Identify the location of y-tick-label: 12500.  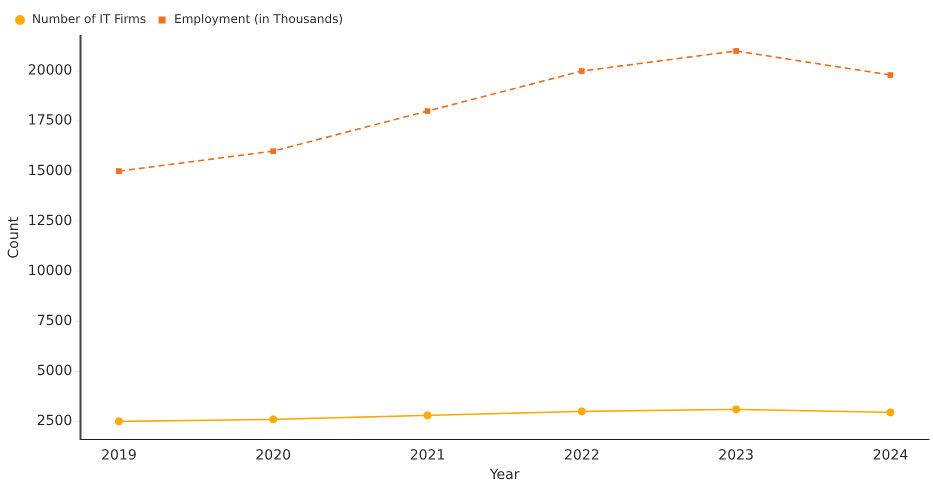
(50, 220).